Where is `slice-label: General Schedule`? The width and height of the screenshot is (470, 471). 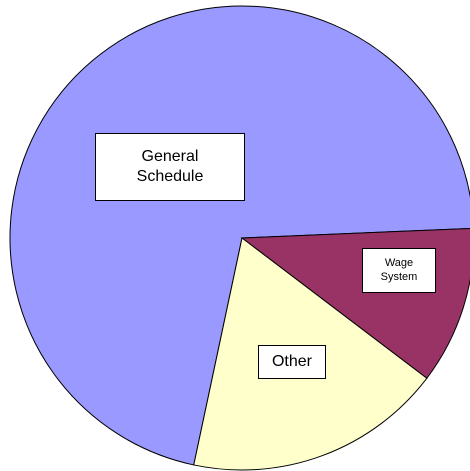 slice-label: General Schedule is located at coordinates (170, 167).